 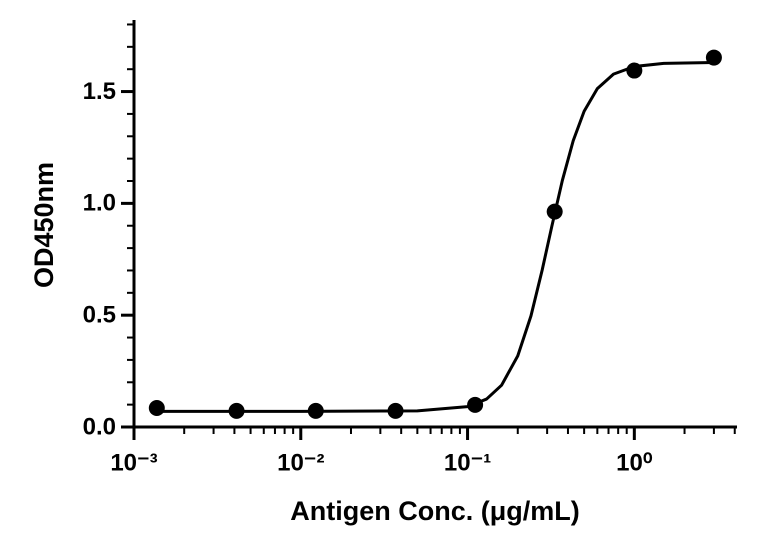 I want to click on y-axis-title: OD450nm, so click(x=44, y=225).